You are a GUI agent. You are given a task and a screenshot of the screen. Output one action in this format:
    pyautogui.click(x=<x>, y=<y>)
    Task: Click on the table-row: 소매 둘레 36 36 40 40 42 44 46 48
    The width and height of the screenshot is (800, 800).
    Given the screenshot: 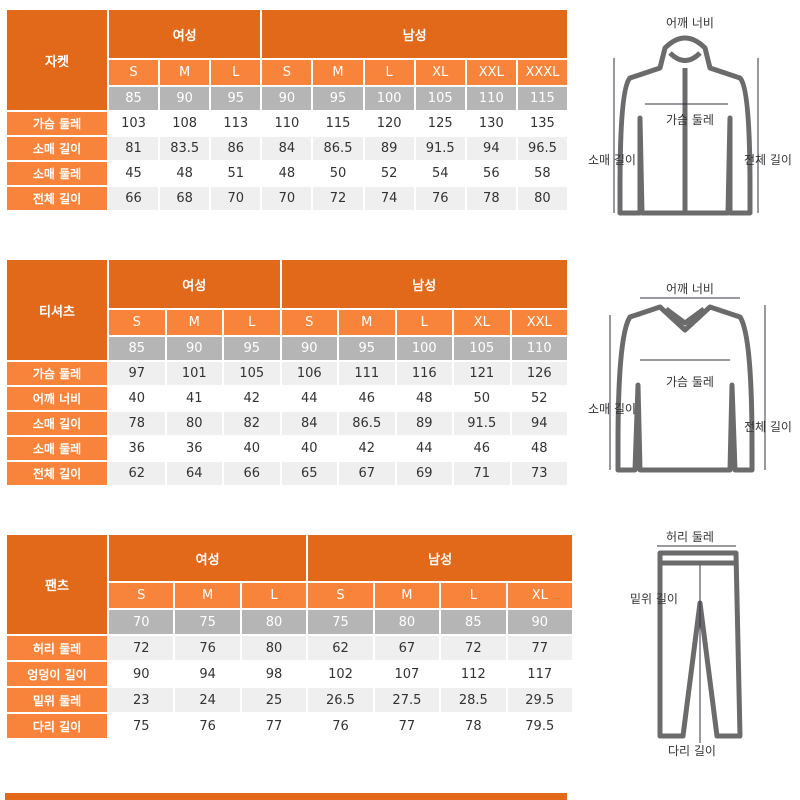 What is the action you would take?
    pyautogui.click(x=287, y=448)
    